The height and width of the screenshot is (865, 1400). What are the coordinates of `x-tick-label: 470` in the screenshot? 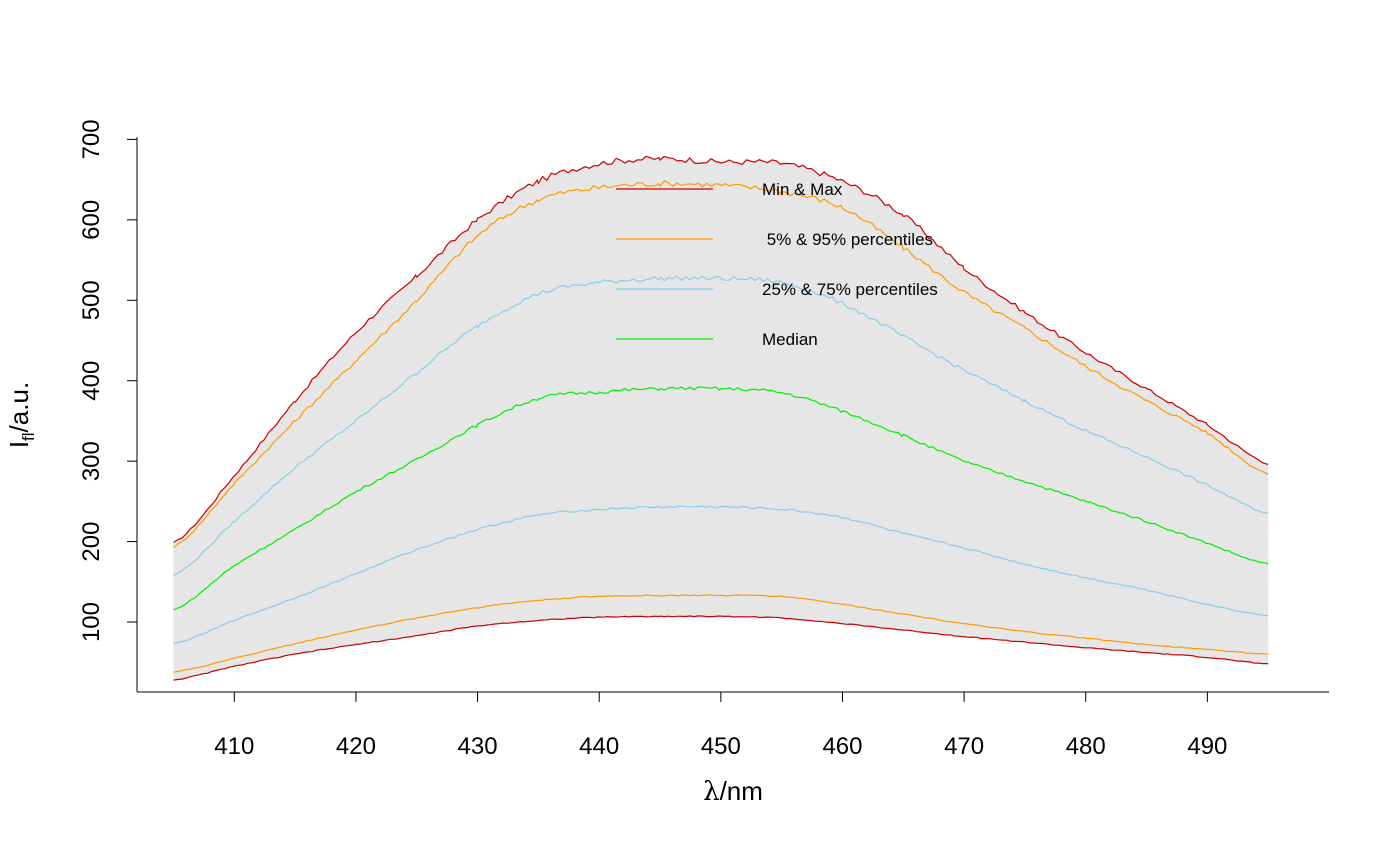 It's located at (964, 746).